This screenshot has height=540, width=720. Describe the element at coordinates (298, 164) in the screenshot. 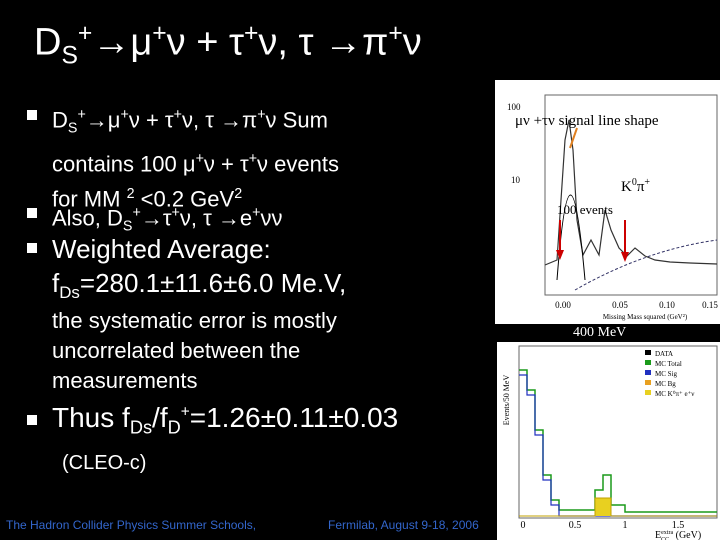

I see `t: ν events` at that location.